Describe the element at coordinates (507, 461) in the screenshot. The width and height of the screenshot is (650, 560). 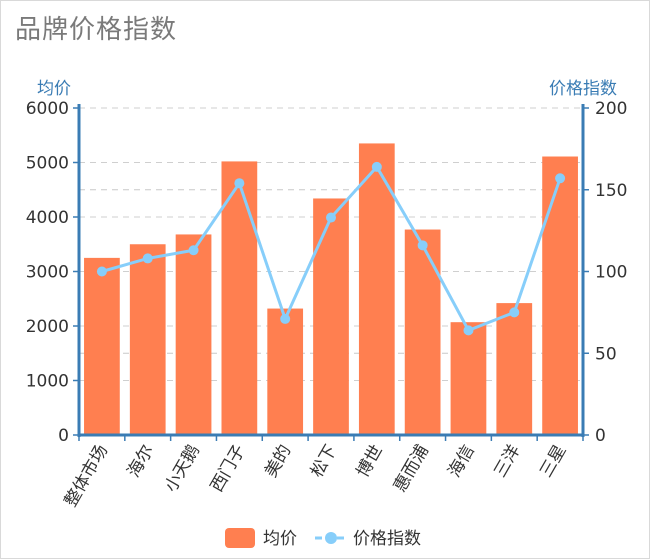
I see `x-tick-label-9: 三洋` at that location.